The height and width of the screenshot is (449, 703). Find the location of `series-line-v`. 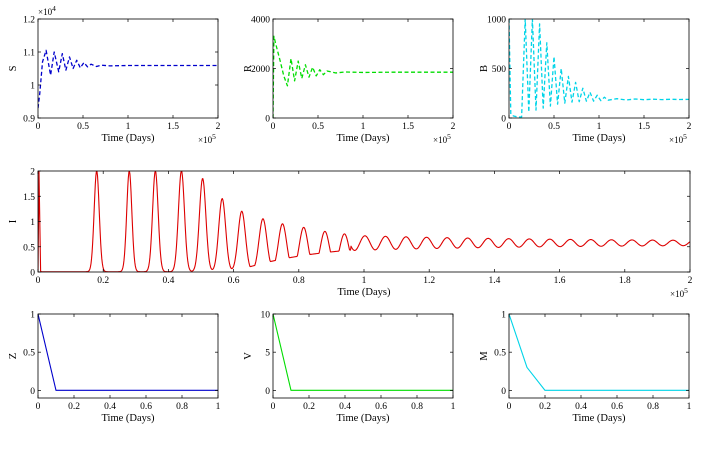

series-line-v is located at coordinates (363, 352).